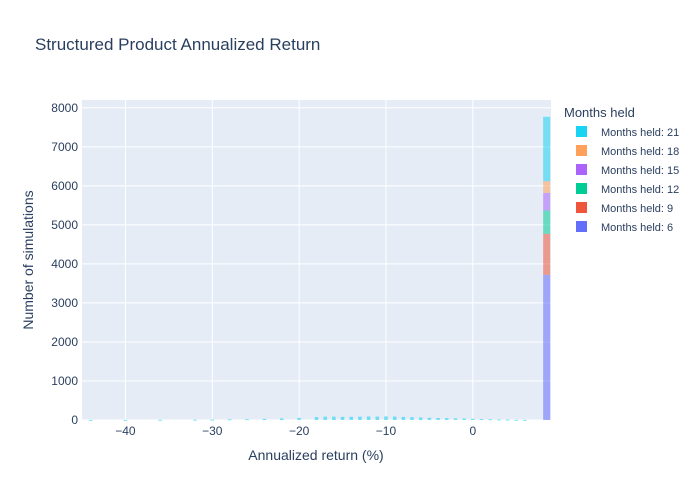 This screenshot has height=500, width=700. Describe the element at coordinates (64, 186) in the screenshot. I see `y-tick-label: 6000` at that location.